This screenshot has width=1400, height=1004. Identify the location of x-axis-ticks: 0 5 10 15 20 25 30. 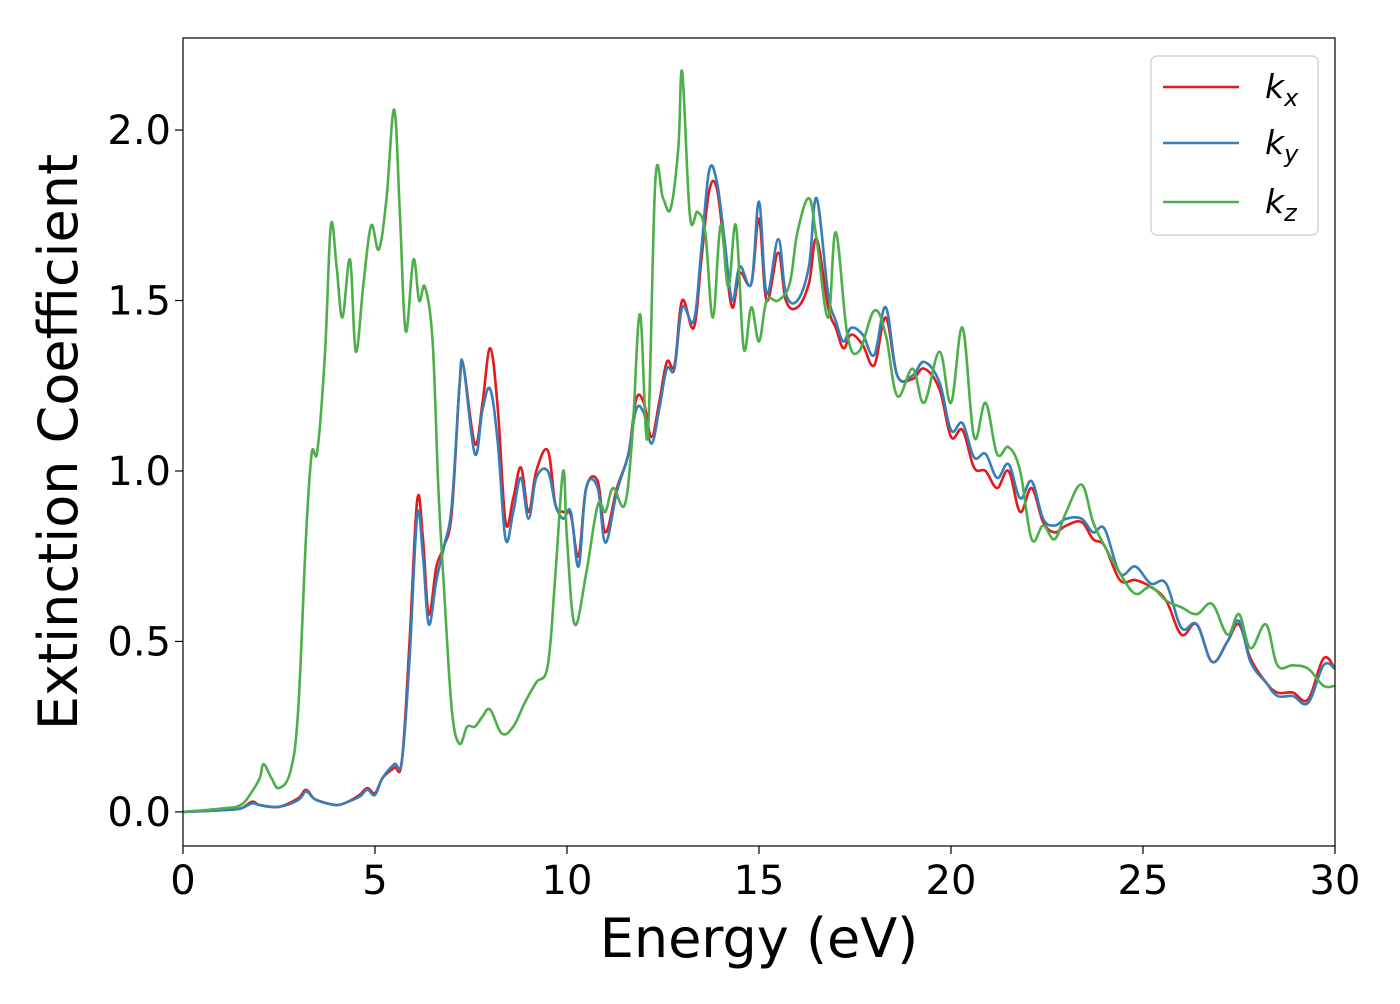
(765, 875).